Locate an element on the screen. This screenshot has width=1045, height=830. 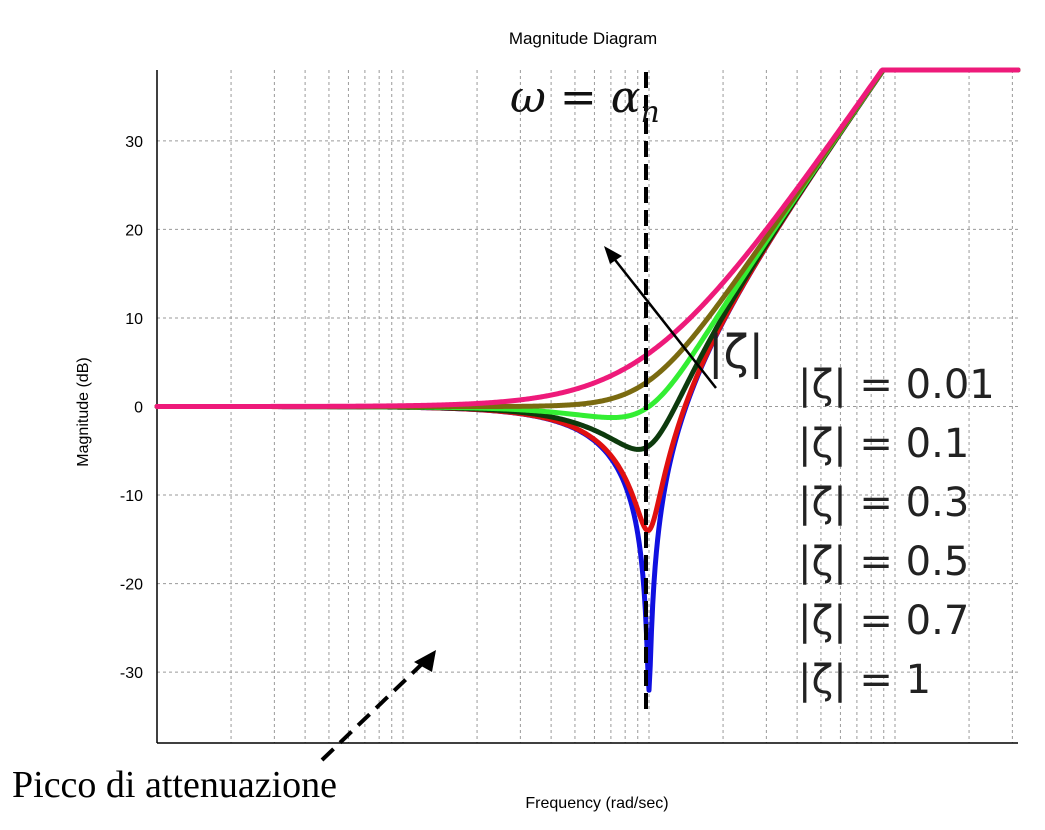
y-tick-label: 30 is located at coordinates (134, 142).